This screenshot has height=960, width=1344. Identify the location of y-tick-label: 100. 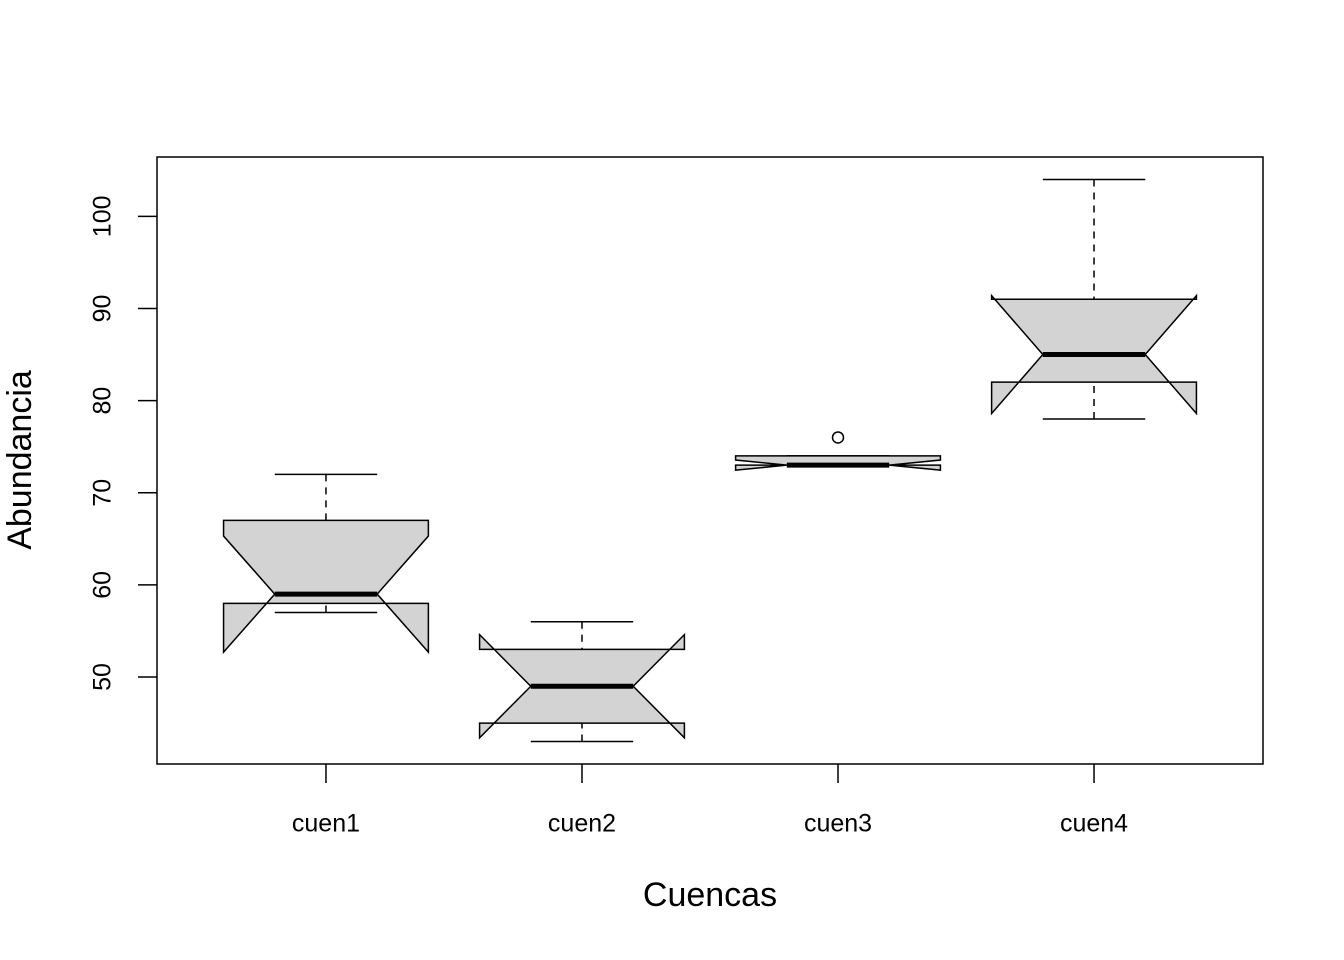
(103, 216).